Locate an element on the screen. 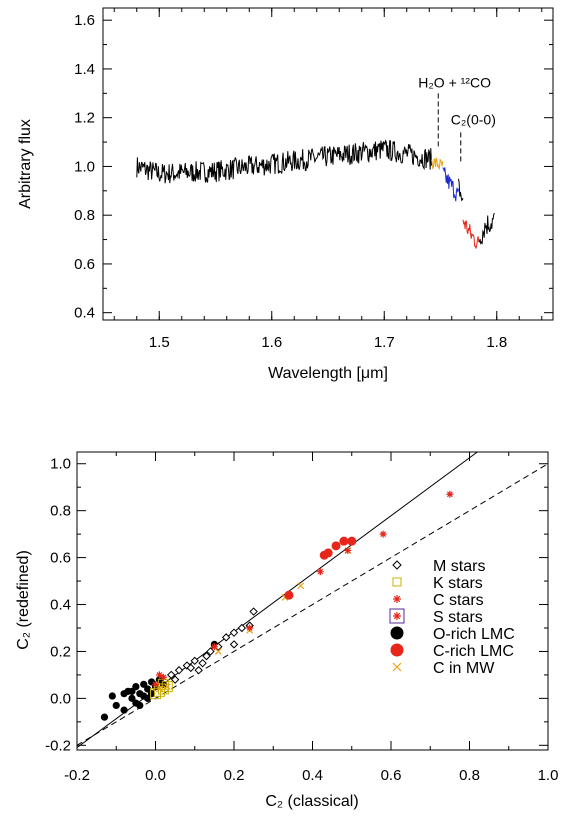 This screenshot has width=570, height=828. legend-label: C in MW is located at coordinates (464, 668).